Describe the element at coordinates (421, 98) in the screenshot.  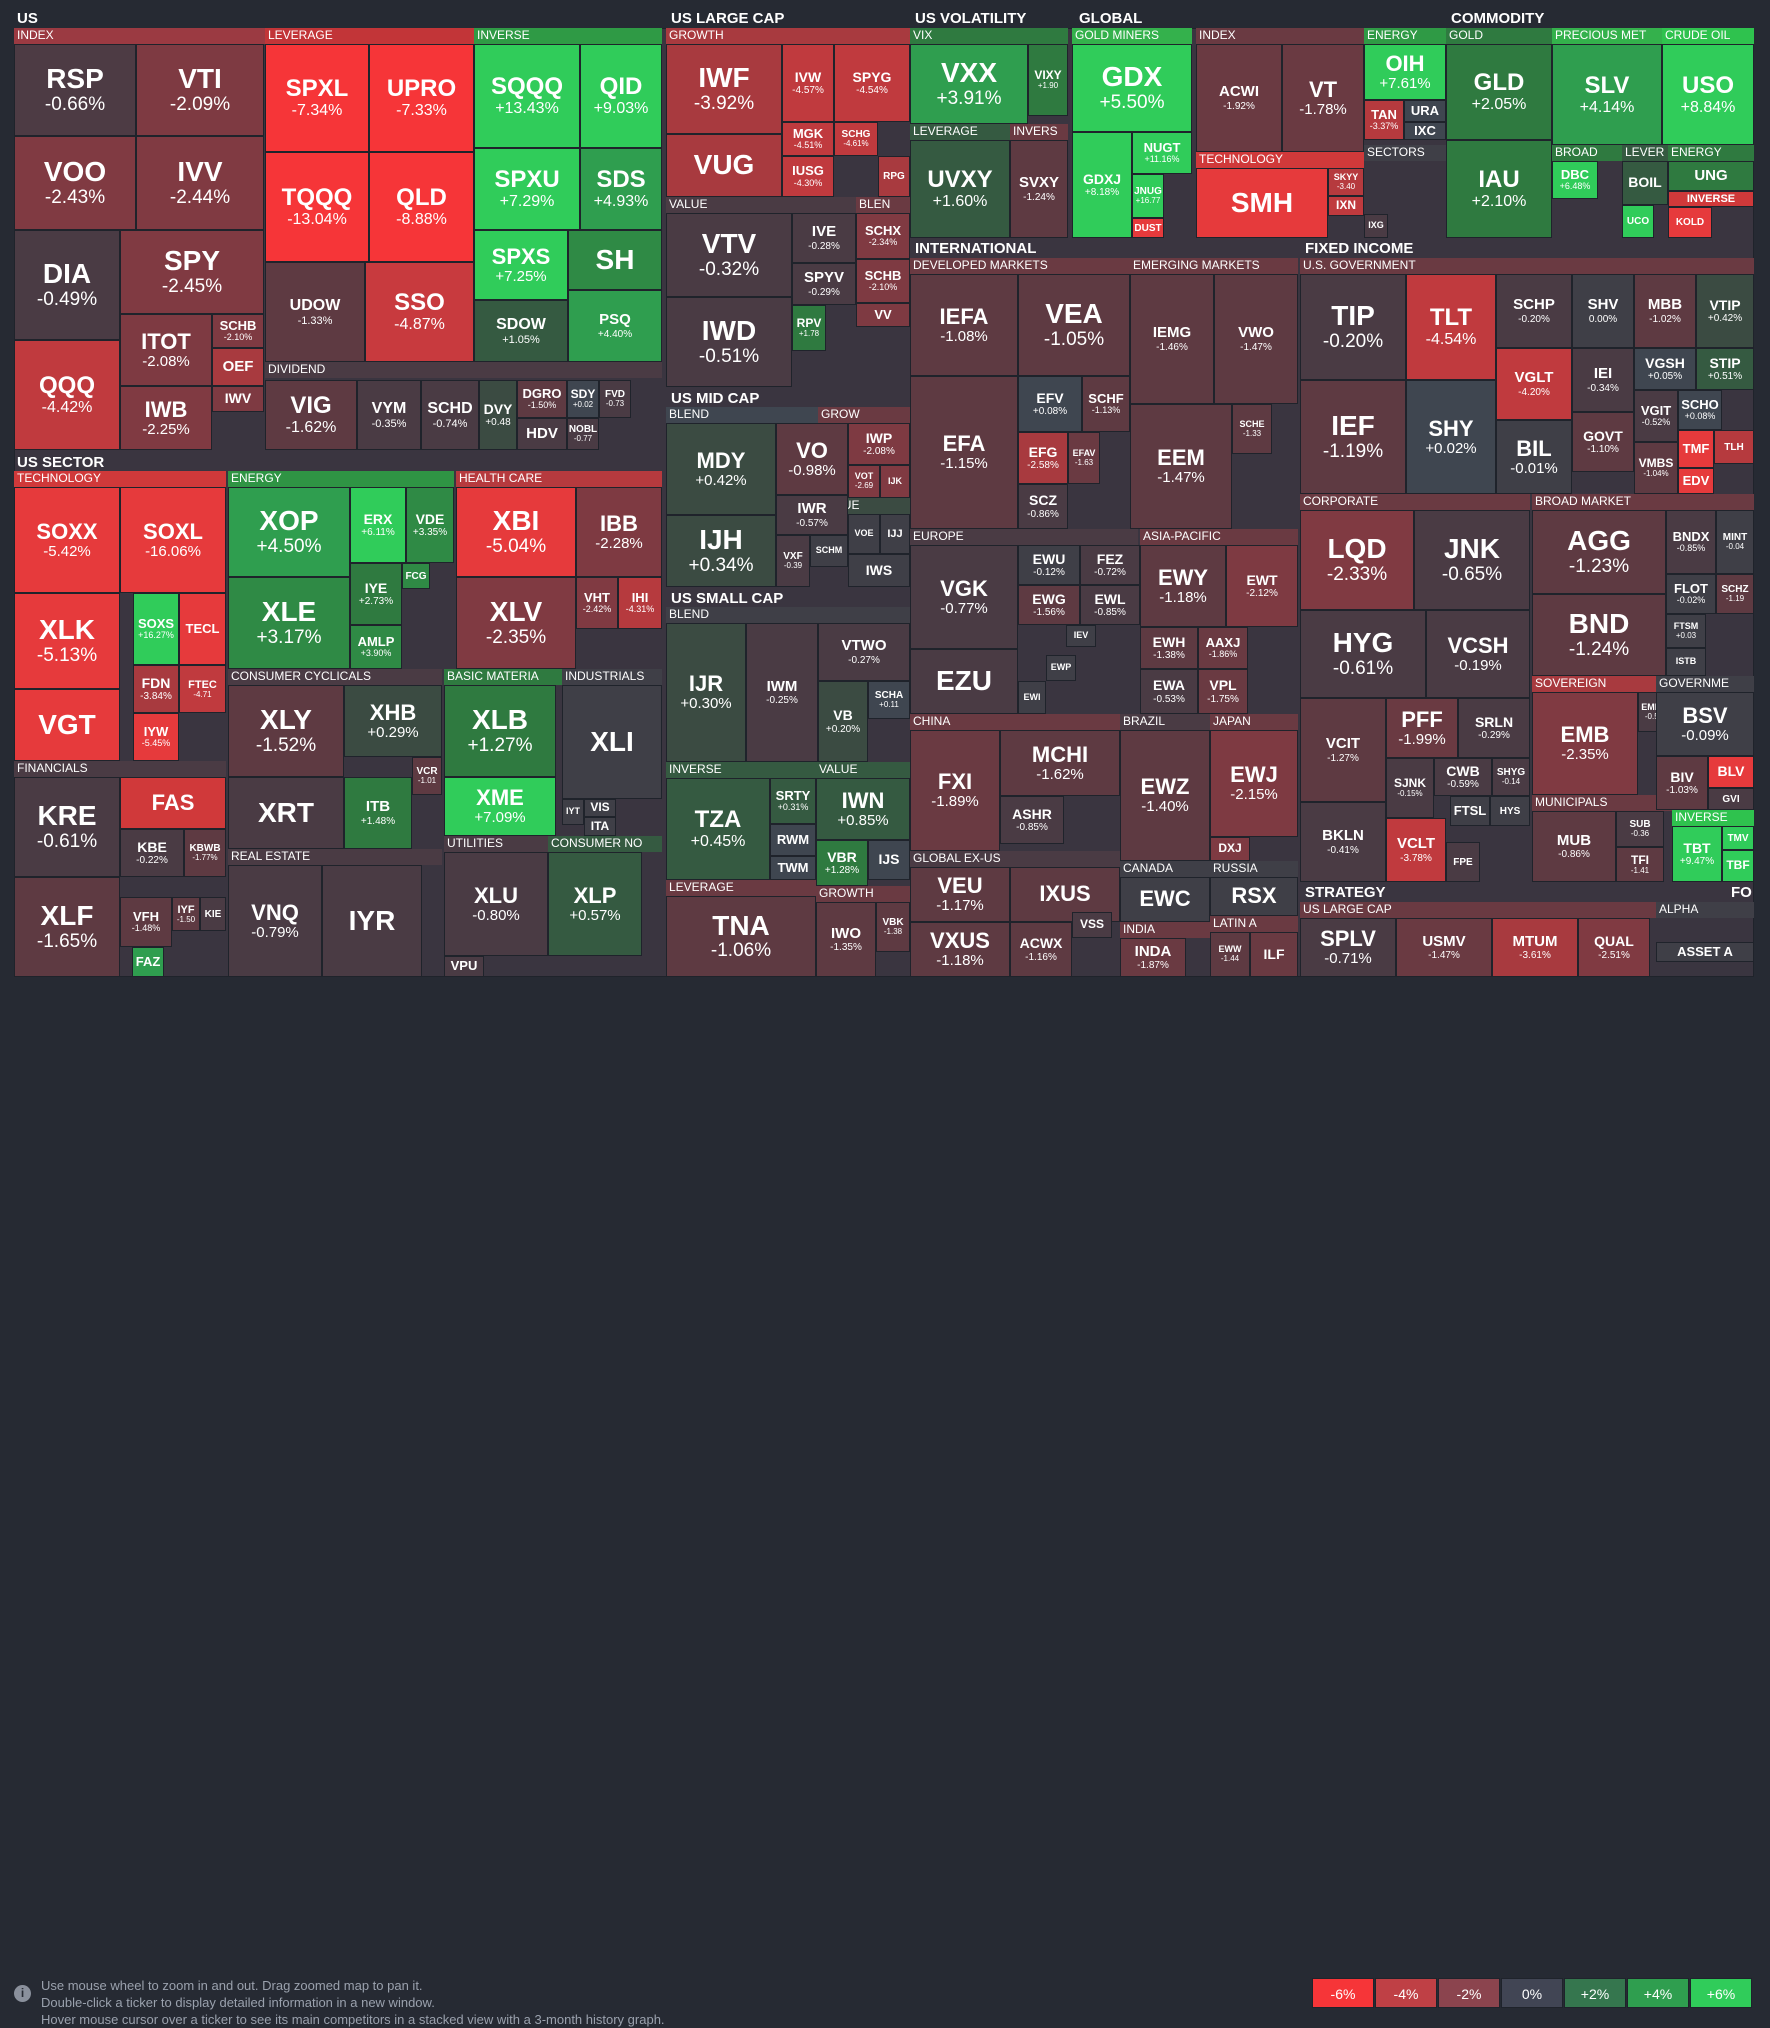
I see `ticker-upro: UPRO -7.33%` at that location.